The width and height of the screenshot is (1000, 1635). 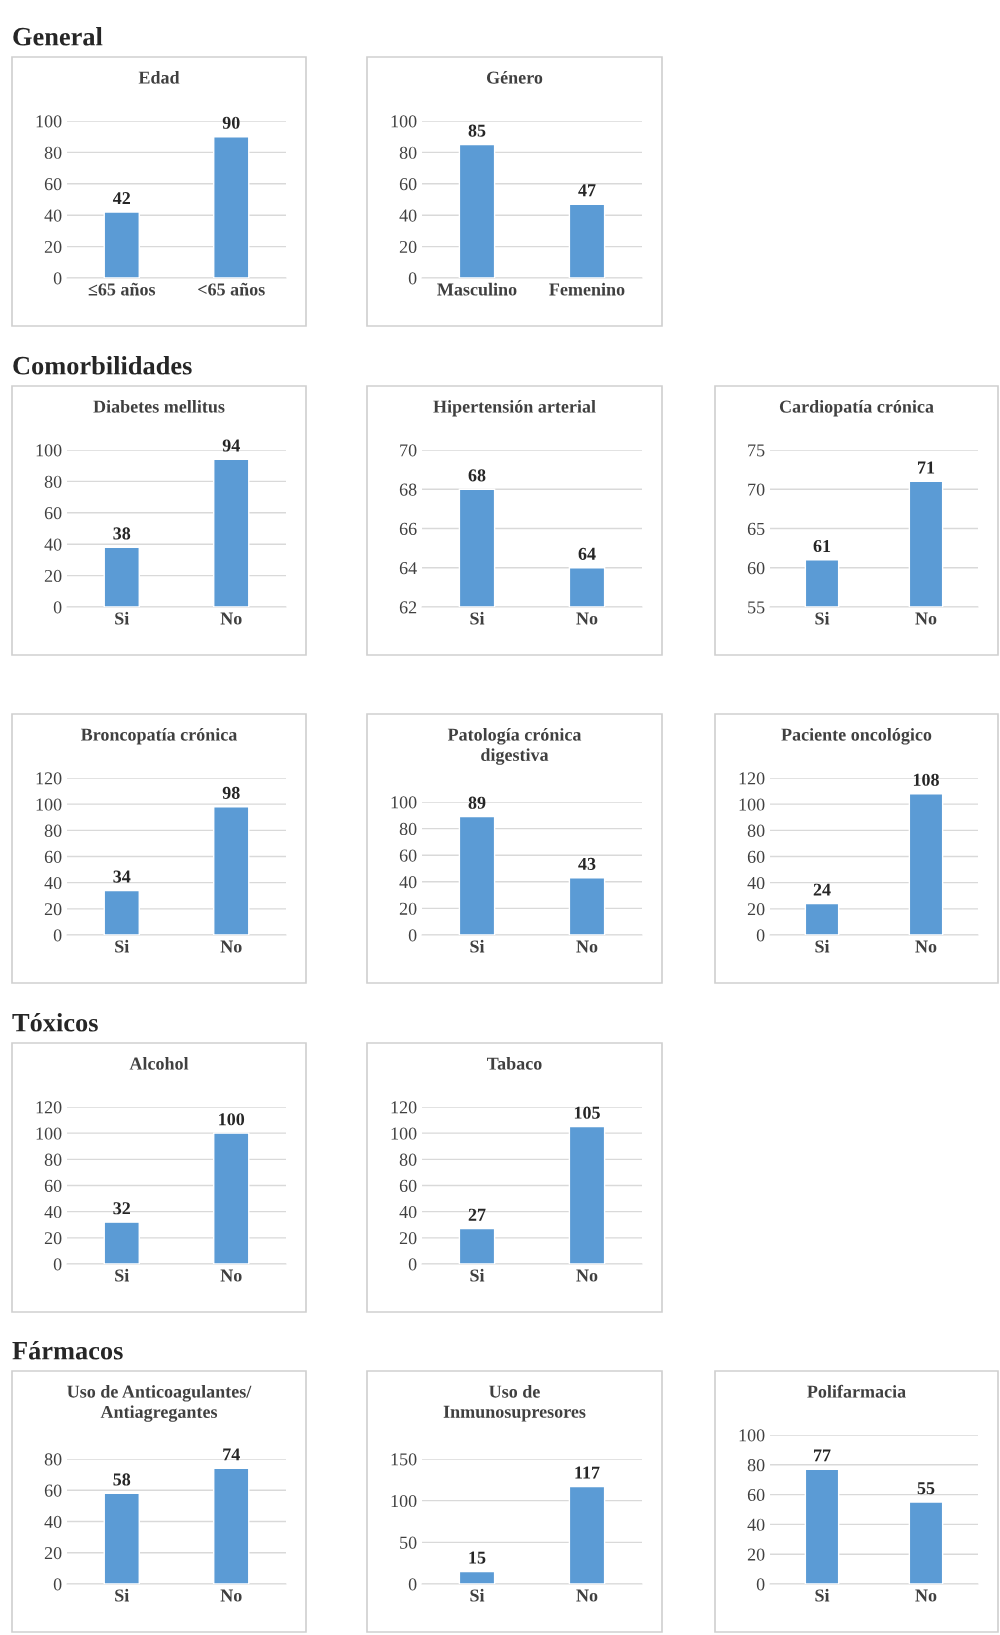 I want to click on data-label: 108, so click(x=926, y=779).